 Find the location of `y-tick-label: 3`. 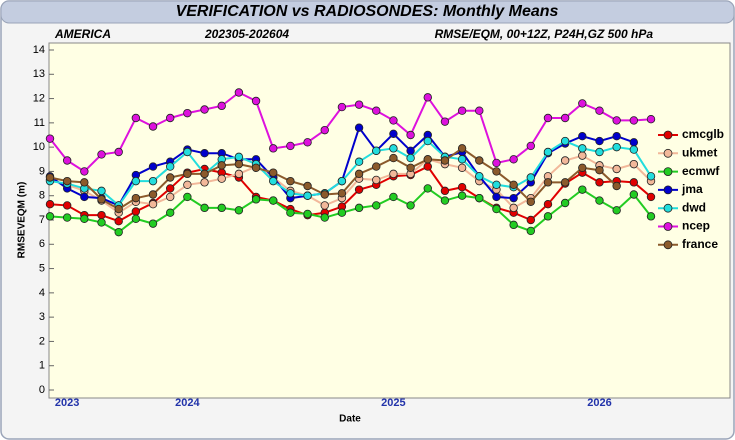

y-tick-label: 3 is located at coordinates (42, 317).